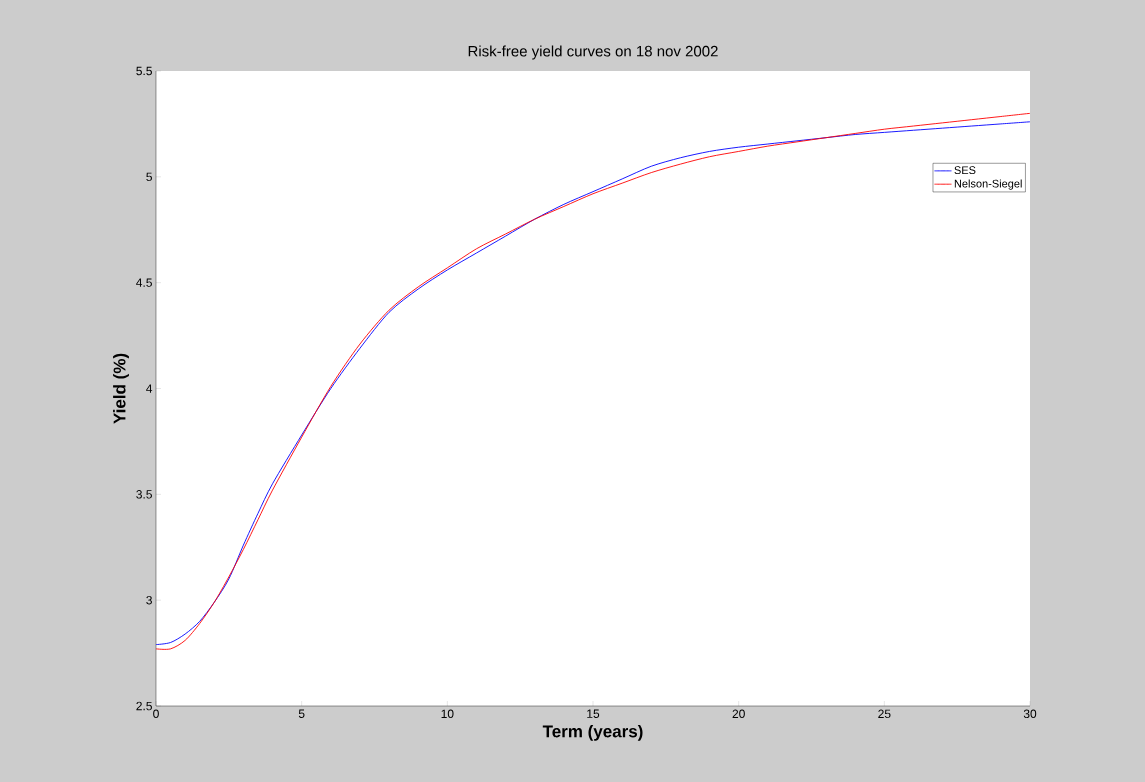 The width and height of the screenshot is (1145, 782). What do you see at coordinates (144, 494) in the screenshot?
I see `y-tick-label: 3.5` at bounding box center [144, 494].